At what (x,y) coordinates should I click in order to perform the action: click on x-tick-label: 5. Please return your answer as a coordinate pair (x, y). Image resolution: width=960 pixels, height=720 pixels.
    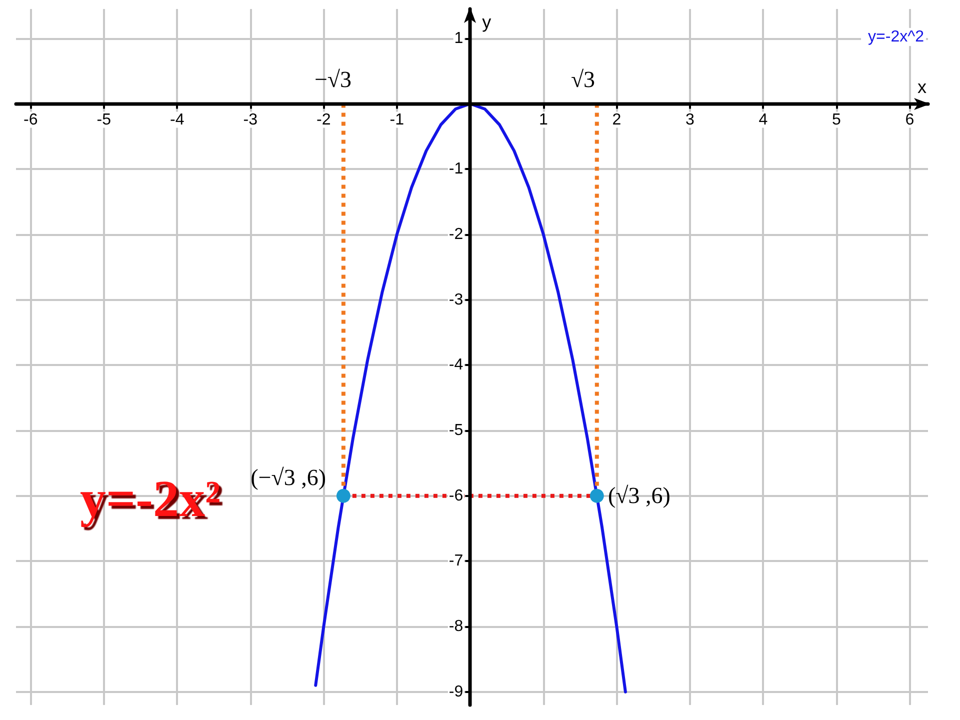
    Looking at the image, I should click on (836, 119).